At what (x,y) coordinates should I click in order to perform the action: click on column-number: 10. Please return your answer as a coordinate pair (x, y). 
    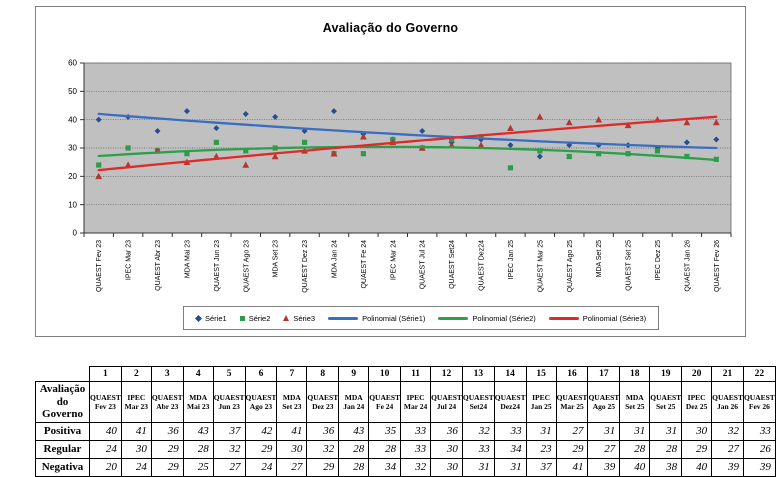
    Looking at the image, I should click on (385, 374).